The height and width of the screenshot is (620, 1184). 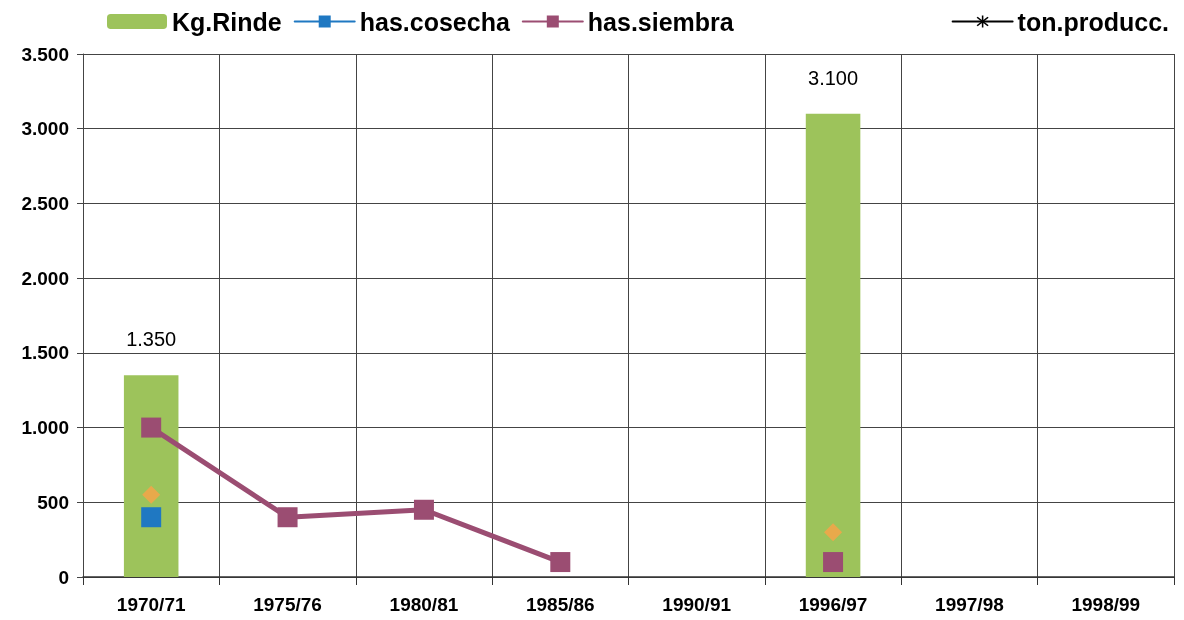 I want to click on x-tick-label: 1980/81, so click(x=424, y=604).